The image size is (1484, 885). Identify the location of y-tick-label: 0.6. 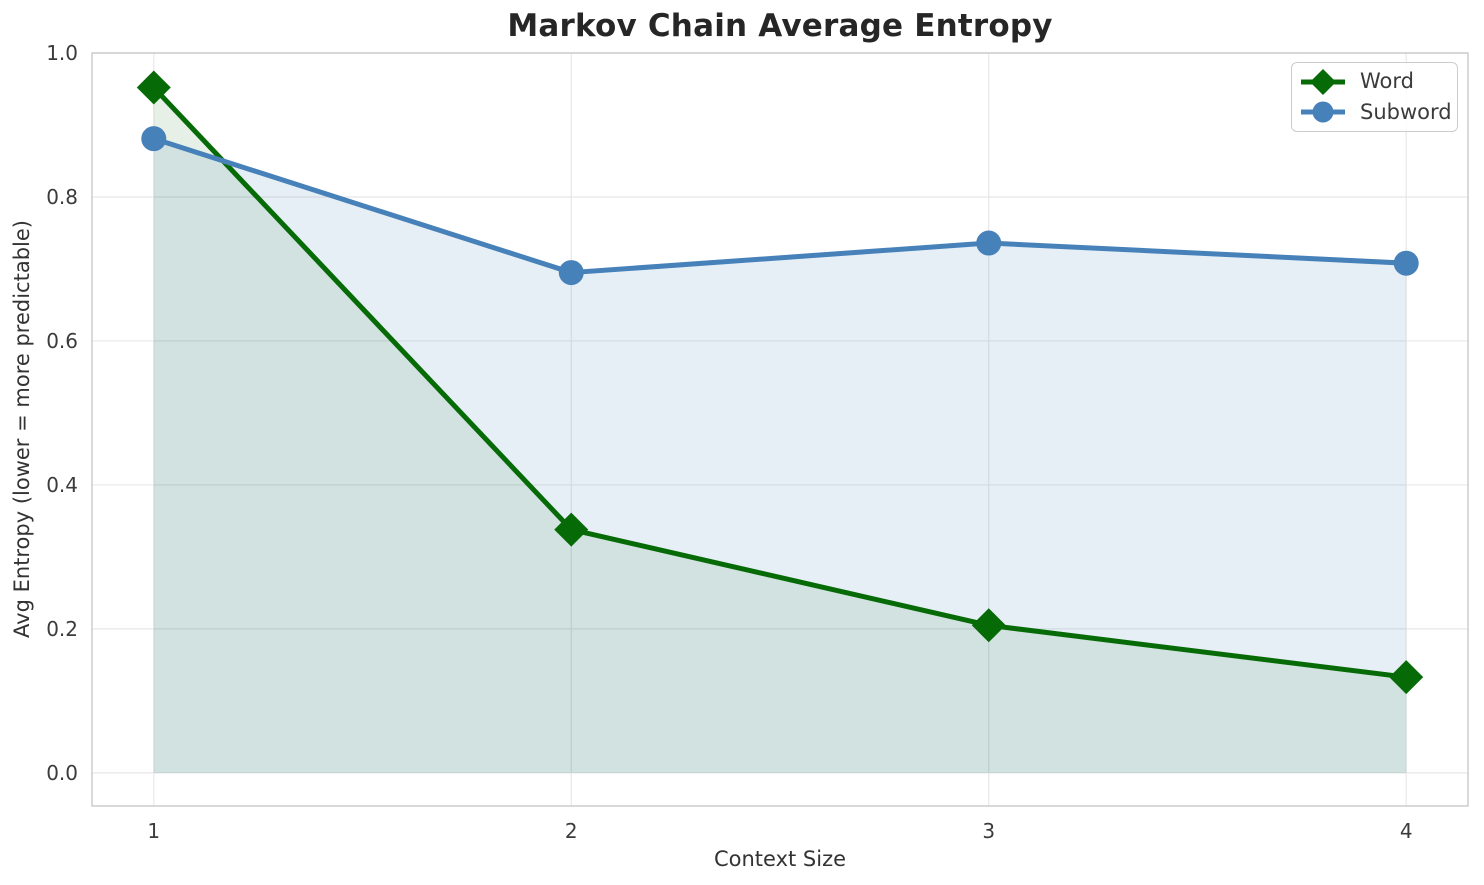
(62, 341).